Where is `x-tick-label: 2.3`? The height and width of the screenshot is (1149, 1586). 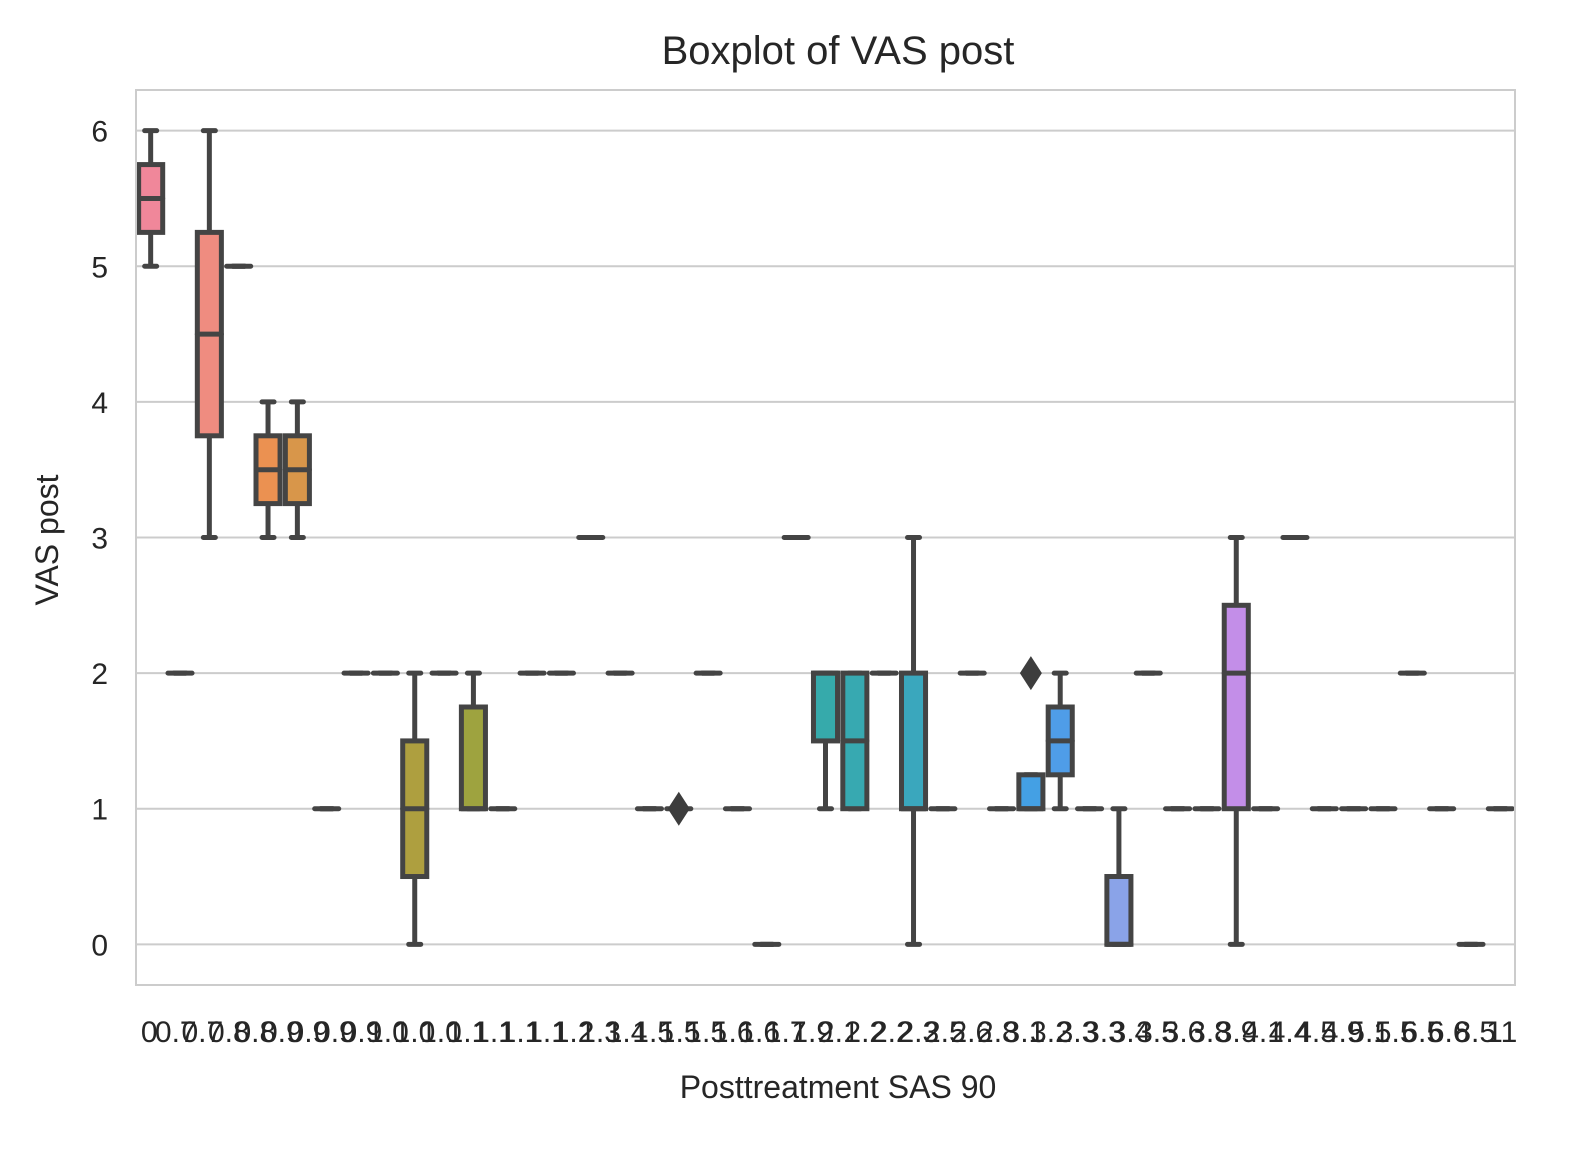 x-tick-label: 2.3 is located at coordinates (918, 1032).